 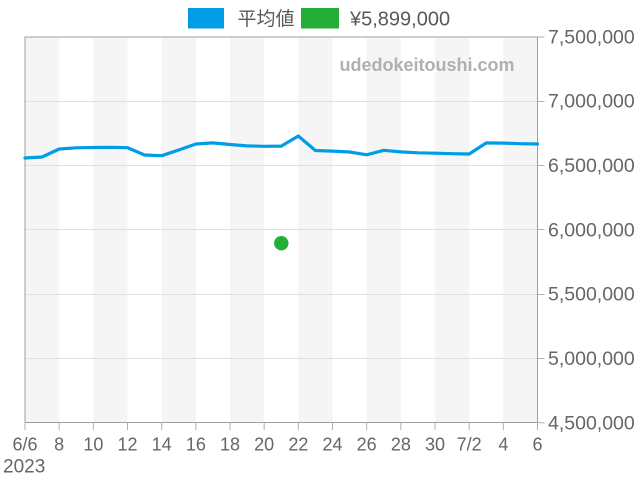 I want to click on svg-text: 20, so click(x=264, y=444).